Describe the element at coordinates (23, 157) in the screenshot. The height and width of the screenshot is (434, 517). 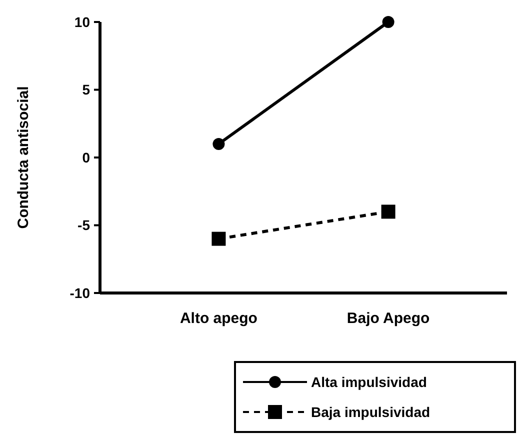
I see `y-axis-title: Conducta antisocial` at that location.